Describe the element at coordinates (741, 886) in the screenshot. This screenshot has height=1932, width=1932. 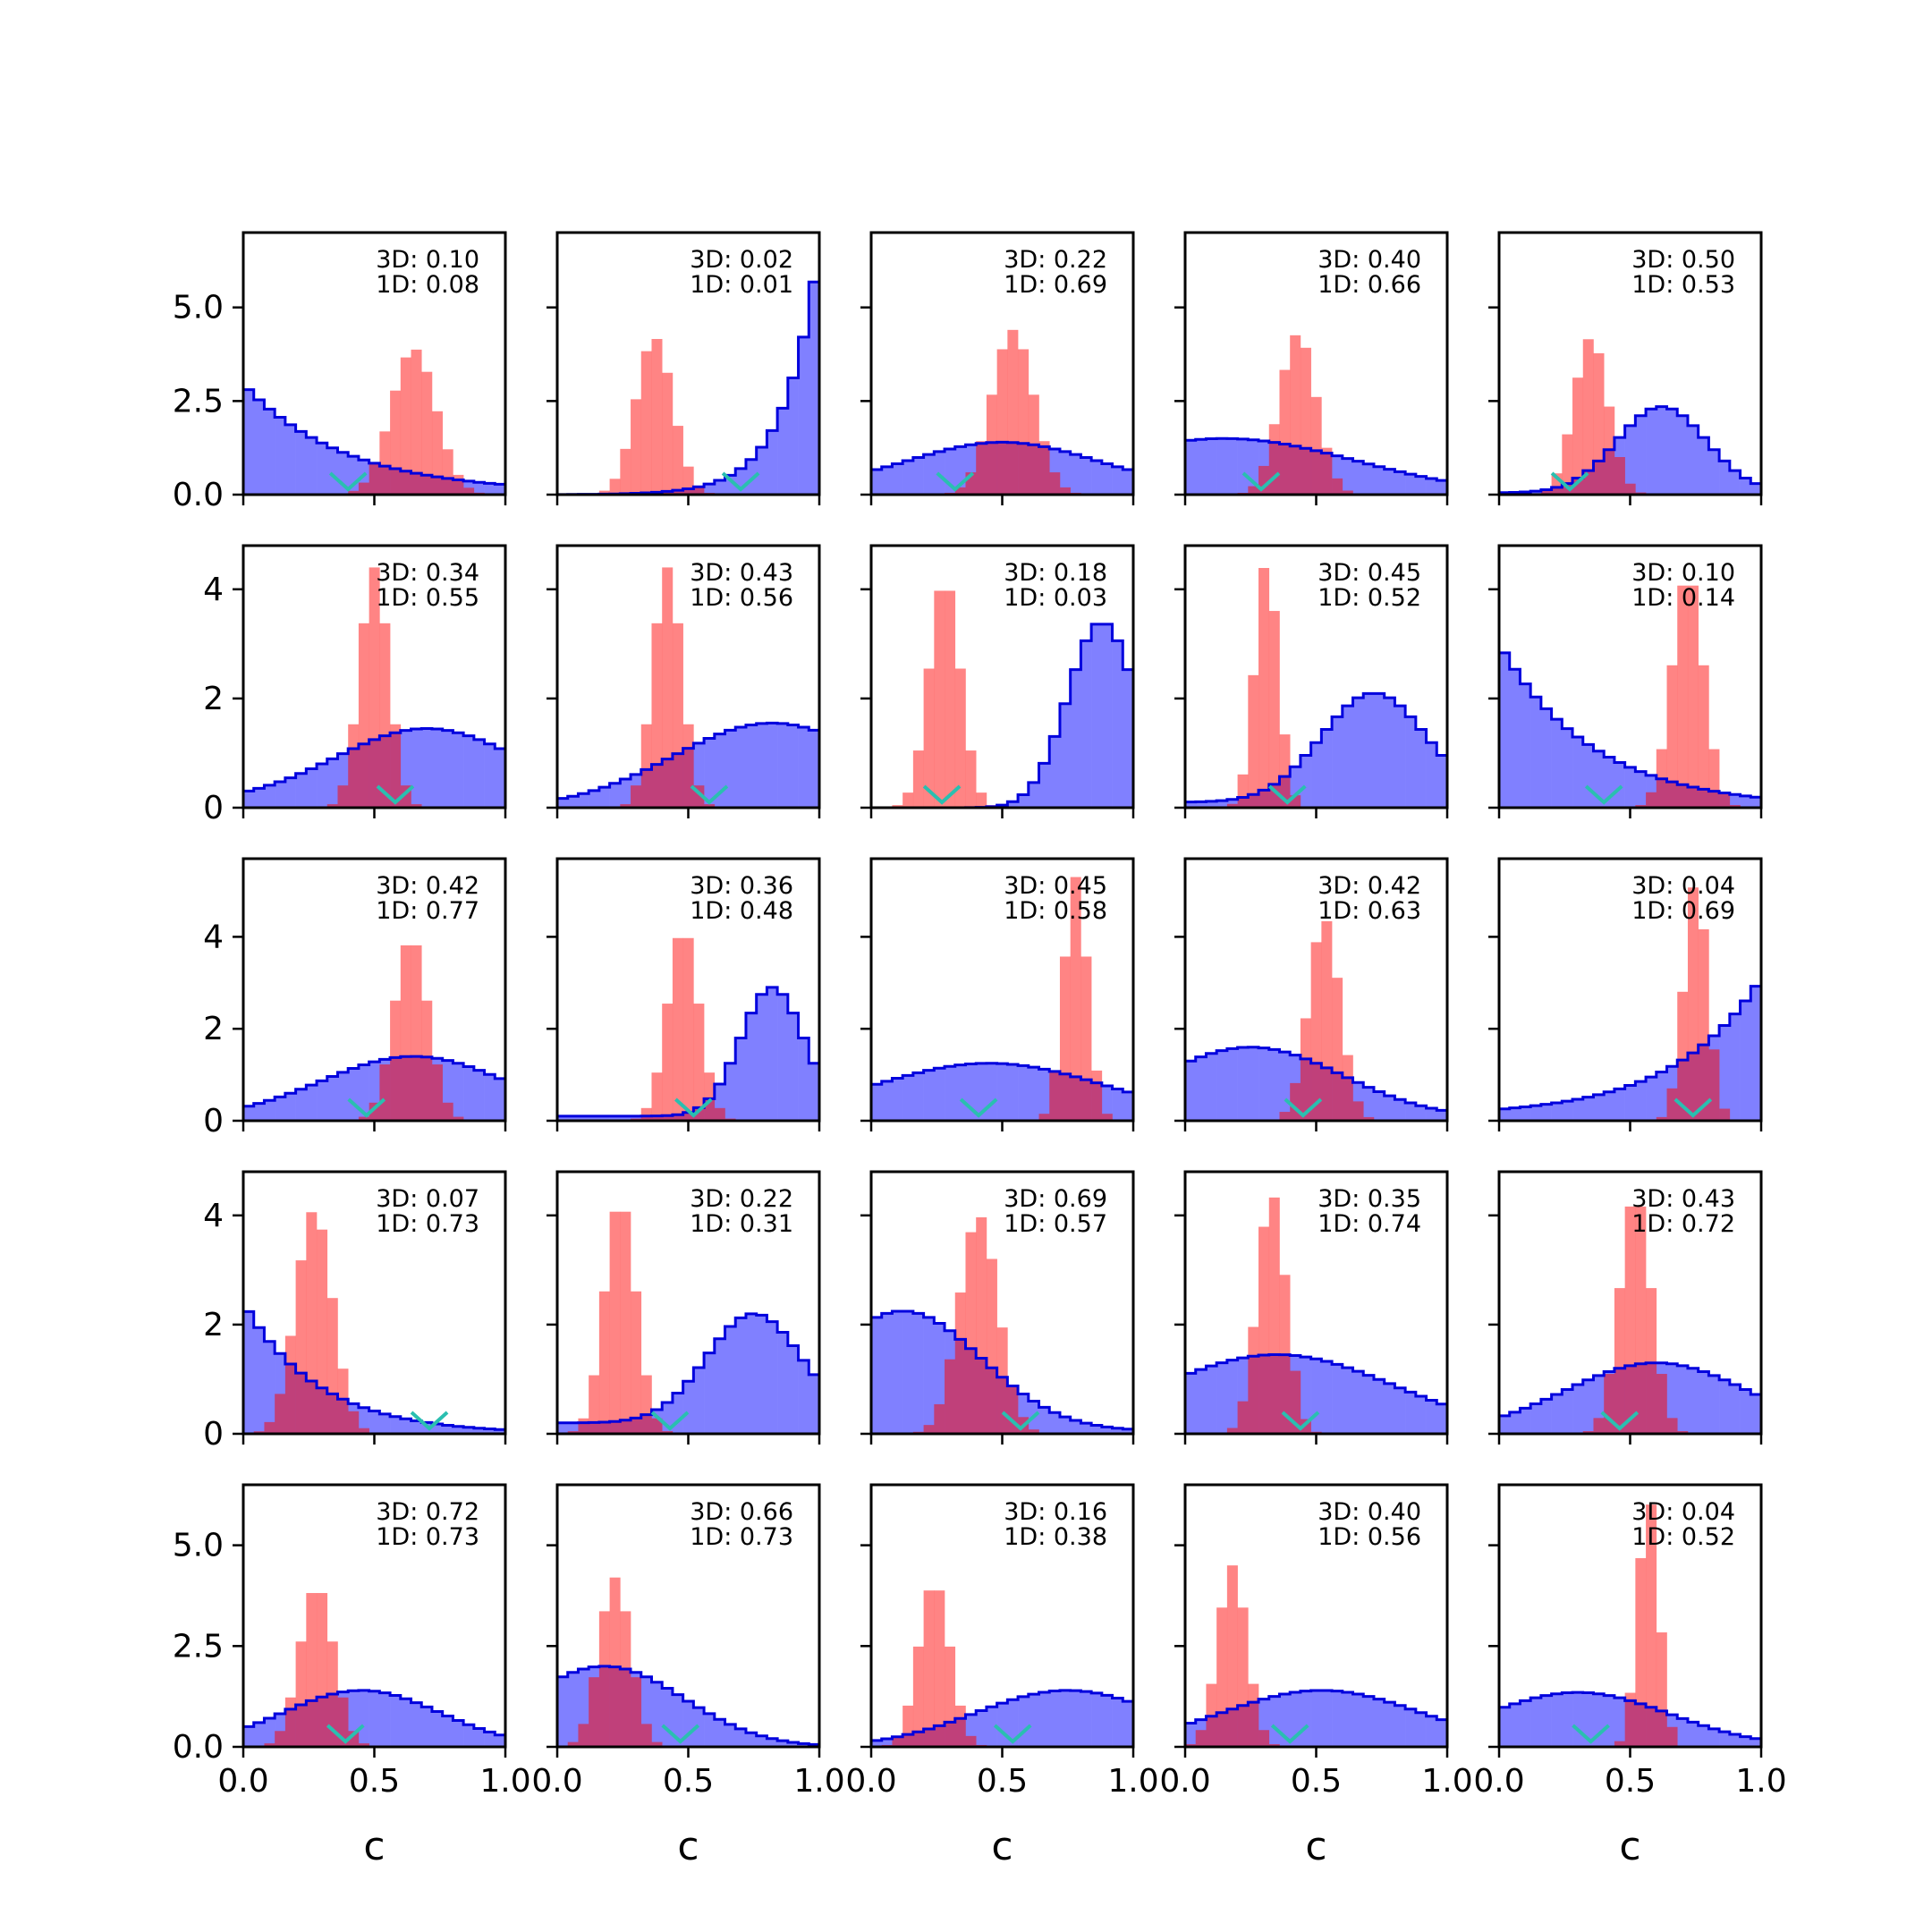
I see `annotation-3d: 3D: 0.36` at that location.